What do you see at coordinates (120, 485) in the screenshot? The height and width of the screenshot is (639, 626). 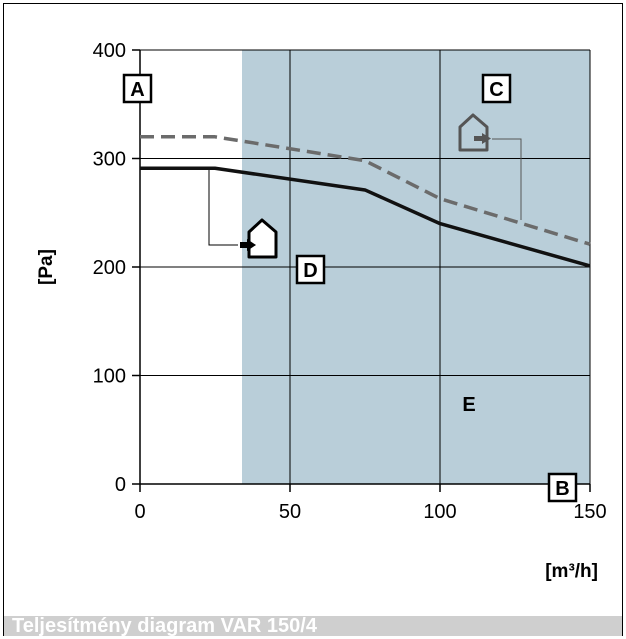 I see `y-tick-label: 0` at bounding box center [120, 485].